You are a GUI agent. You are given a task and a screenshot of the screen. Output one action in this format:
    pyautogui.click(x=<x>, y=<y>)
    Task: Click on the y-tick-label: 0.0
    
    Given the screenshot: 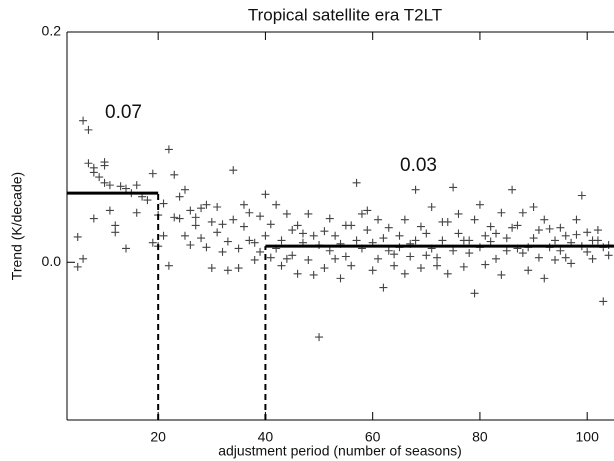 What is the action you would take?
    pyautogui.click(x=52, y=261)
    